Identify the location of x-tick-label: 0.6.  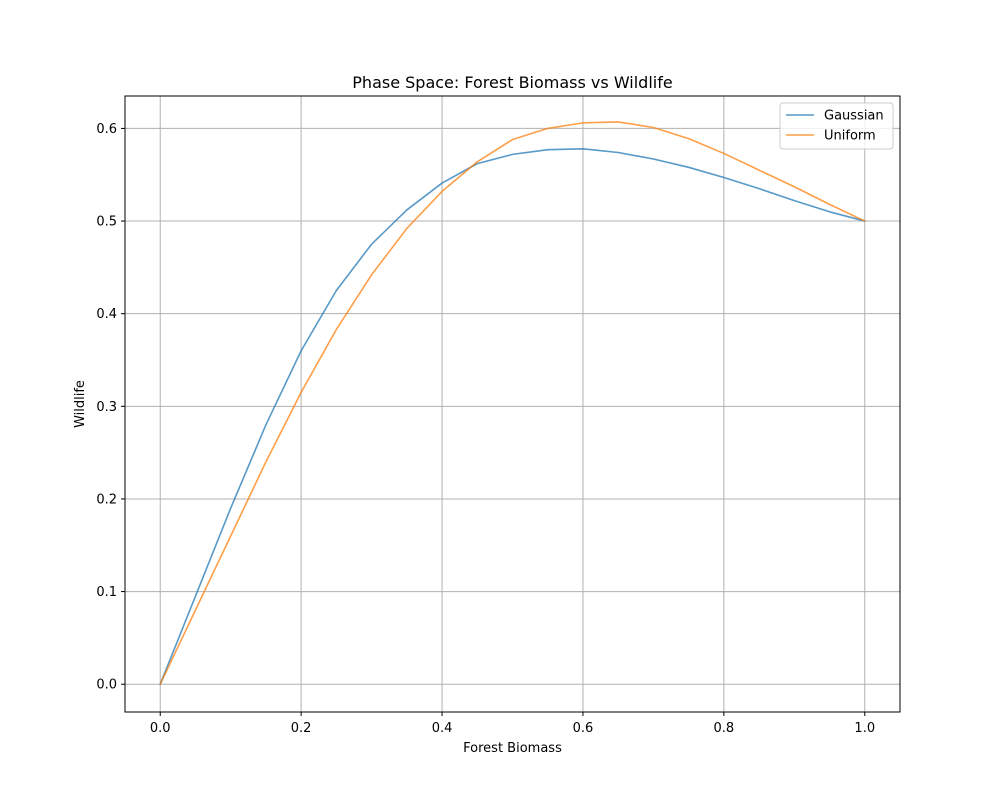
(583, 728).